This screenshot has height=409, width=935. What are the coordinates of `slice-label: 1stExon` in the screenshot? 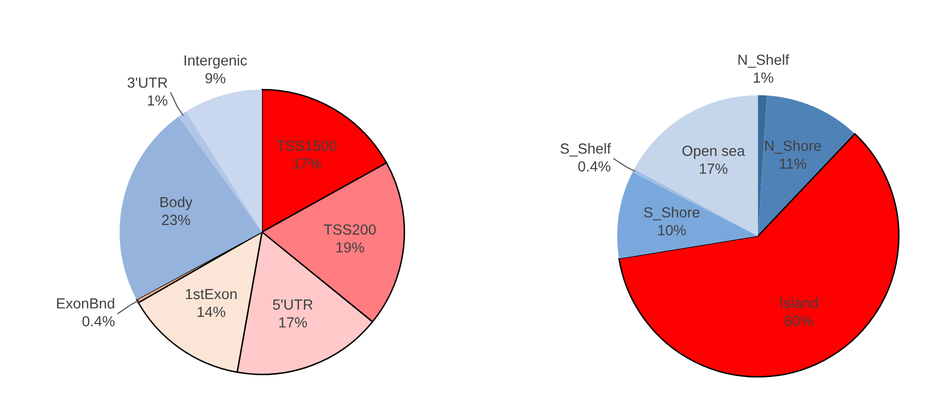 It's located at (211, 294).